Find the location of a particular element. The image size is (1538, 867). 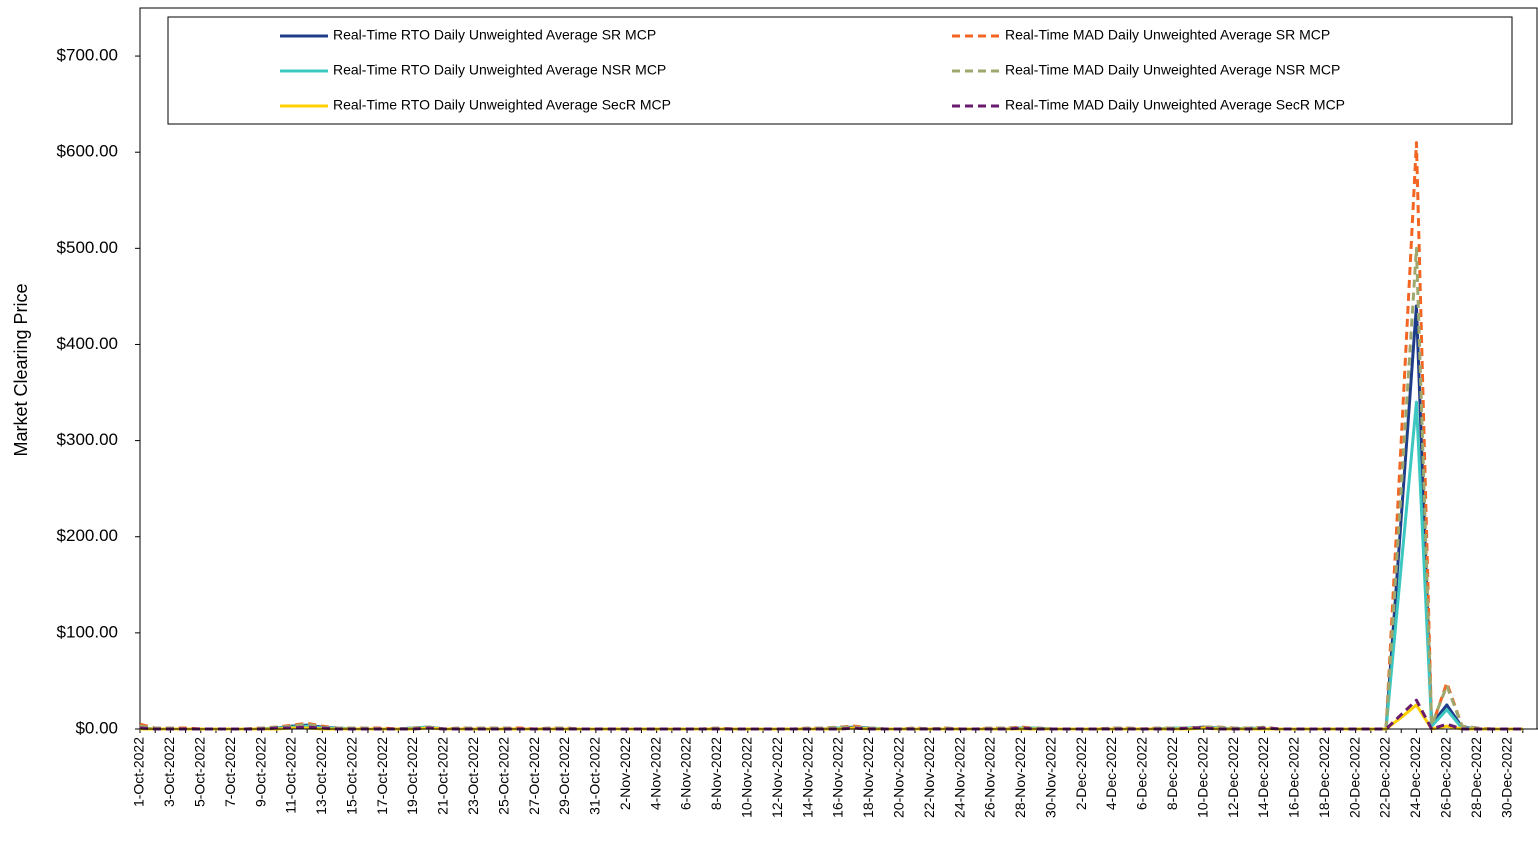

x-tick-label: 21-Oct-2022 is located at coordinates (443, 776).